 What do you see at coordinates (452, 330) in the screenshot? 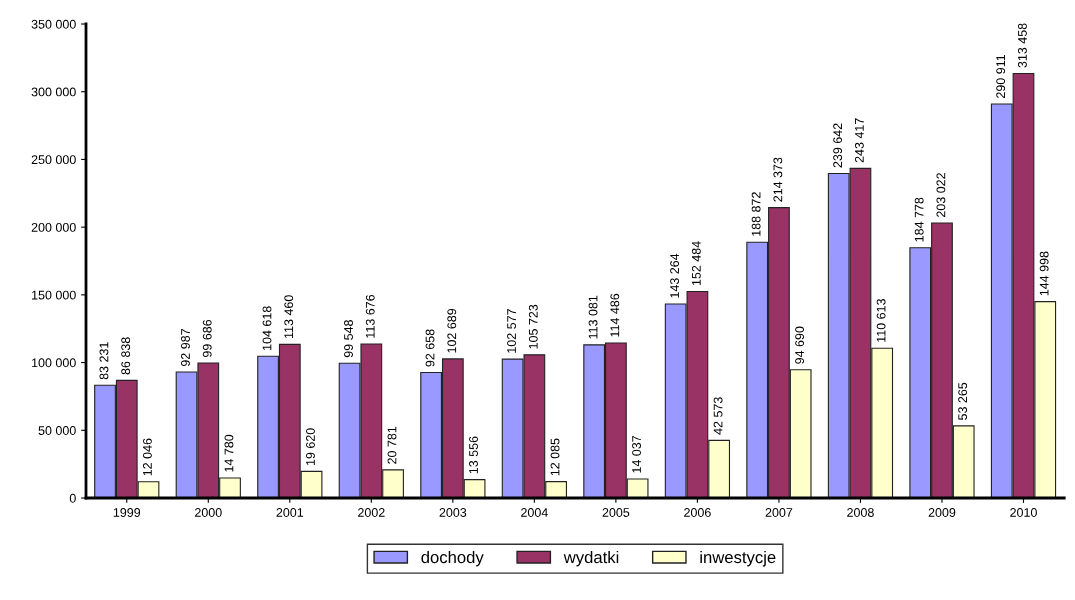
I see `data-label: 102 689` at bounding box center [452, 330].